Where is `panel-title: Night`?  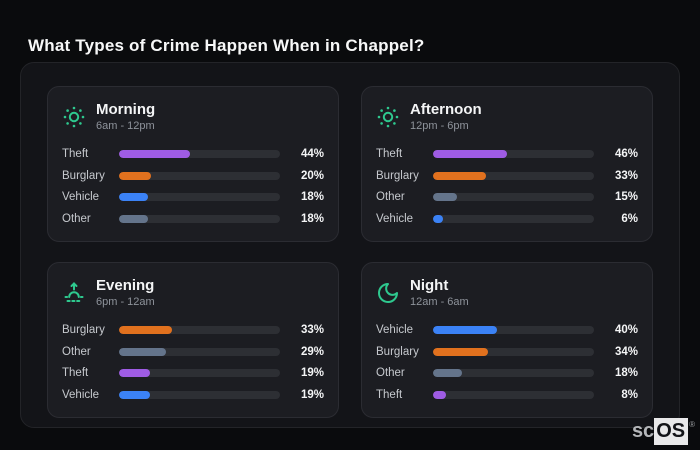
panel-title: Night is located at coordinates (429, 285).